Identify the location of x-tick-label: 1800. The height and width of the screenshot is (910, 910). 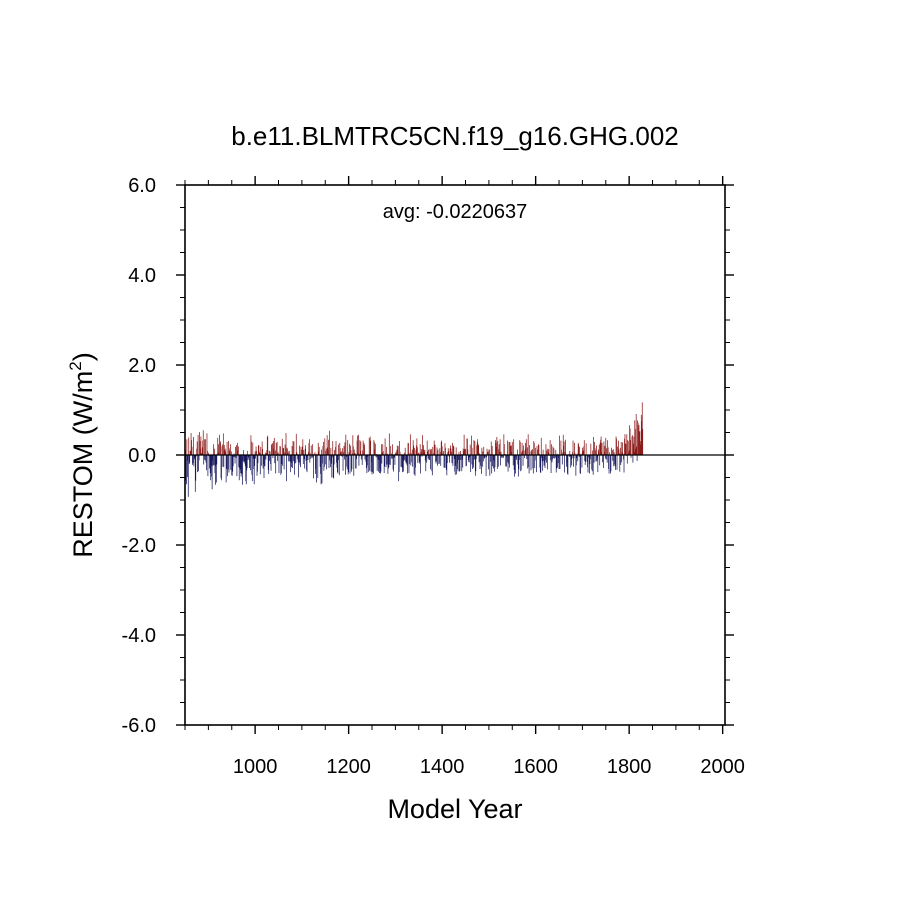
(629, 767).